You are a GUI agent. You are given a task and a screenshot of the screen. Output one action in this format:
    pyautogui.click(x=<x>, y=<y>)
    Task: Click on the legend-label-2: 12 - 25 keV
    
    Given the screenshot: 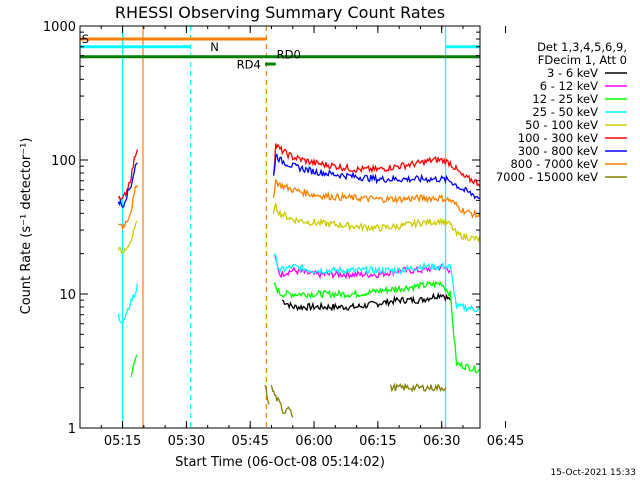 What is the action you would take?
    pyautogui.click(x=565, y=99)
    